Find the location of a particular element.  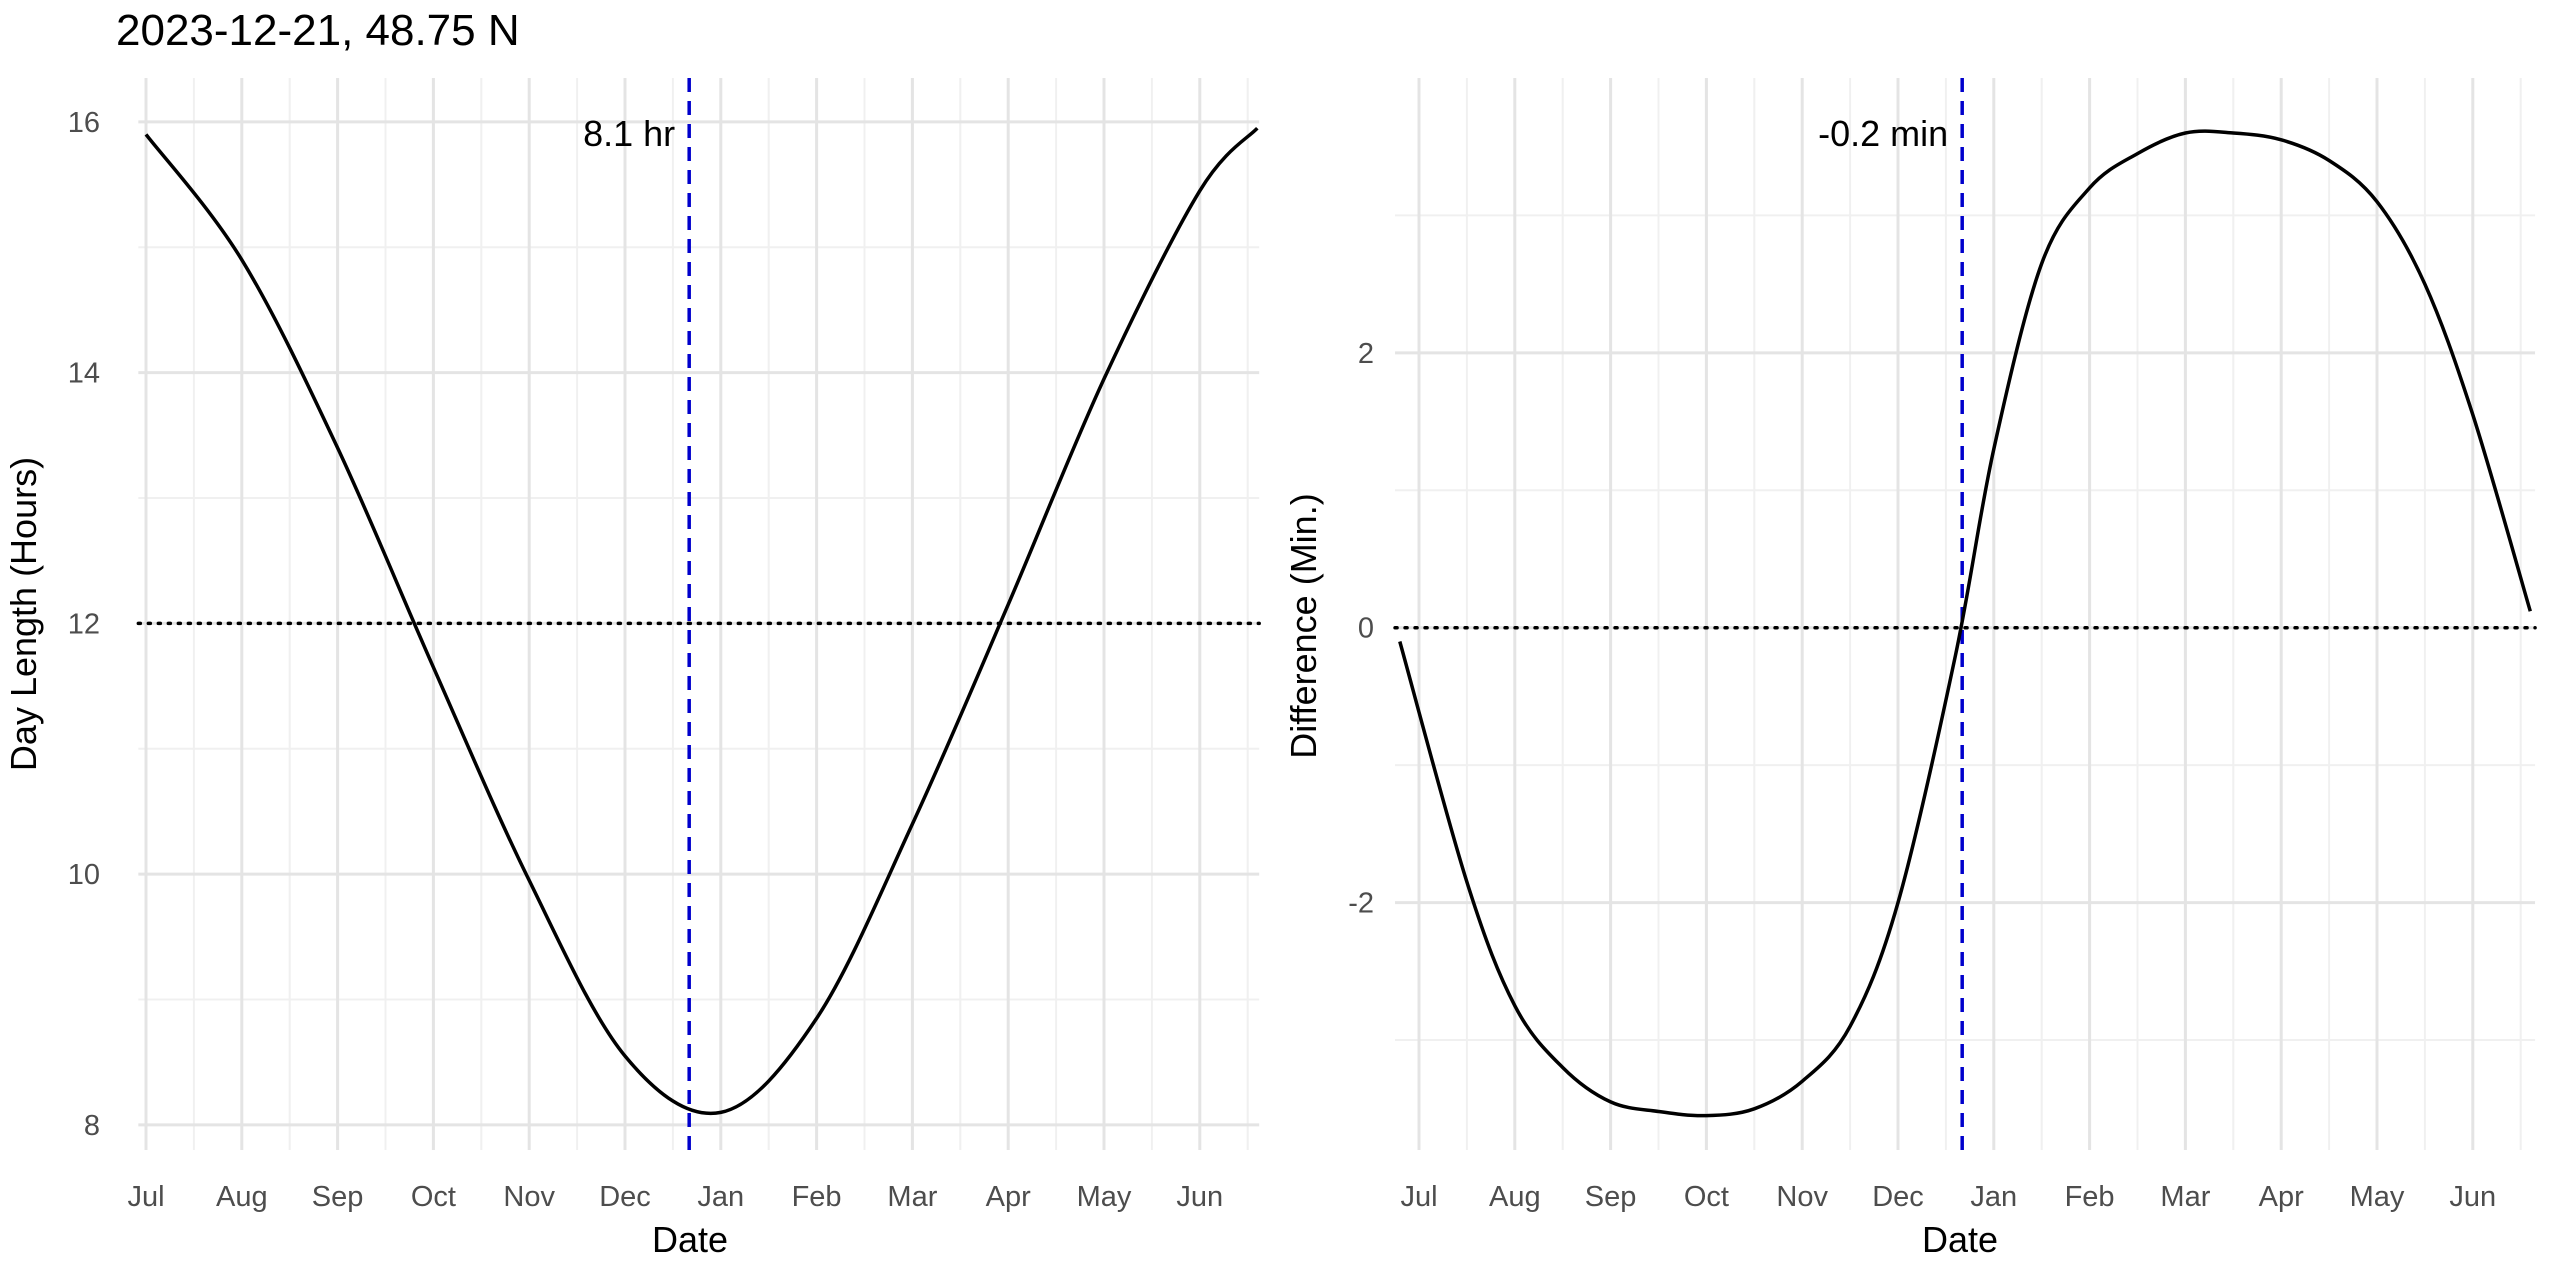

y-tick-label: 2 is located at coordinates (1366, 354).